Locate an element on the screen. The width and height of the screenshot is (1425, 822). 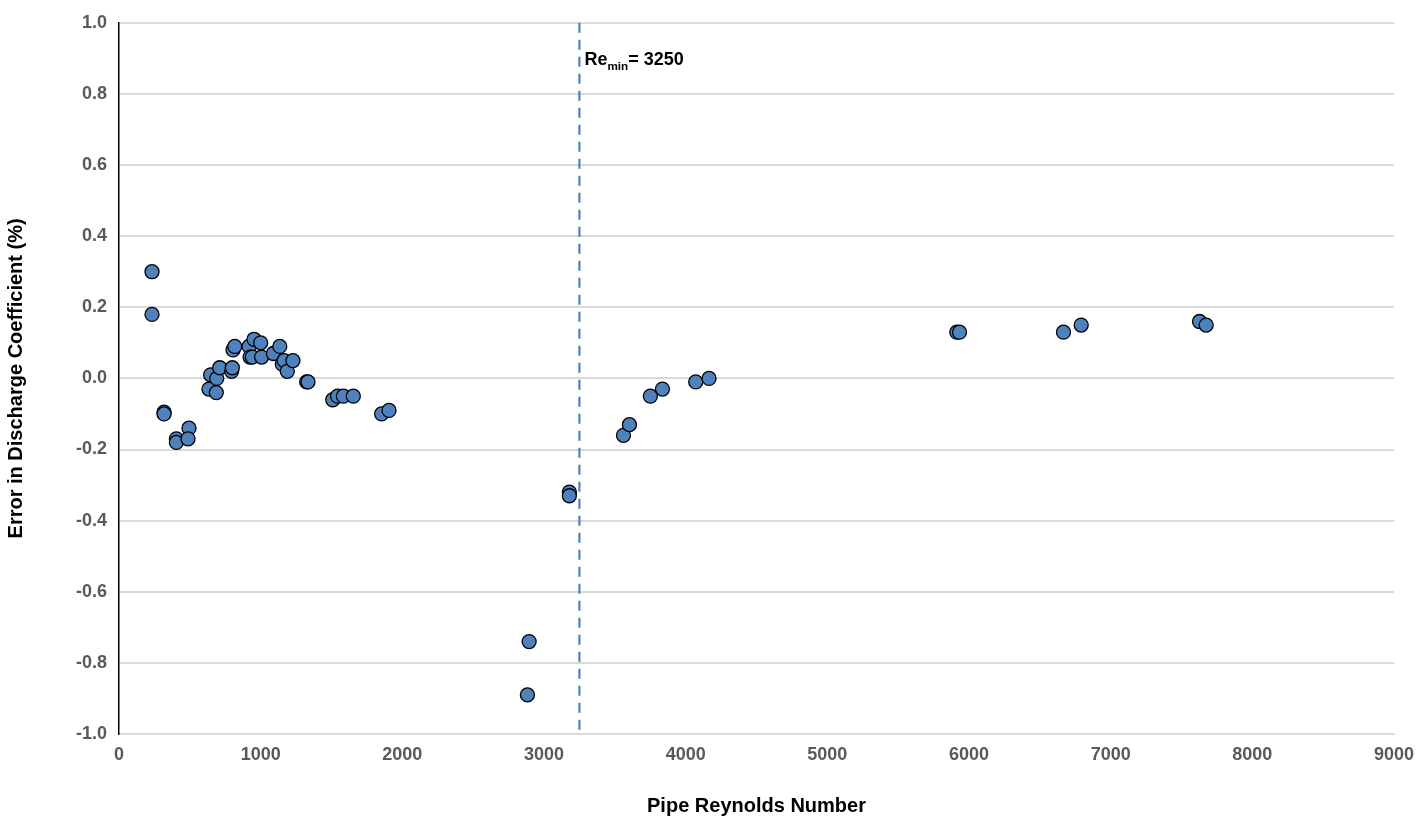
y-axis-title: Error in Discharge Coefficient (%) is located at coordinates (14, 378).